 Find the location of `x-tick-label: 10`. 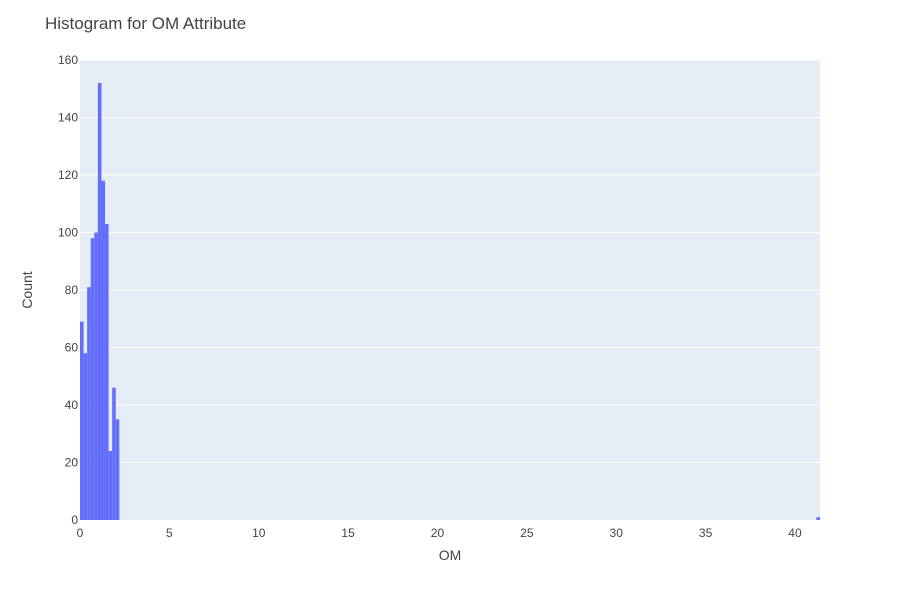

x-tick-label: 10 is located at coordinates (259, 533).